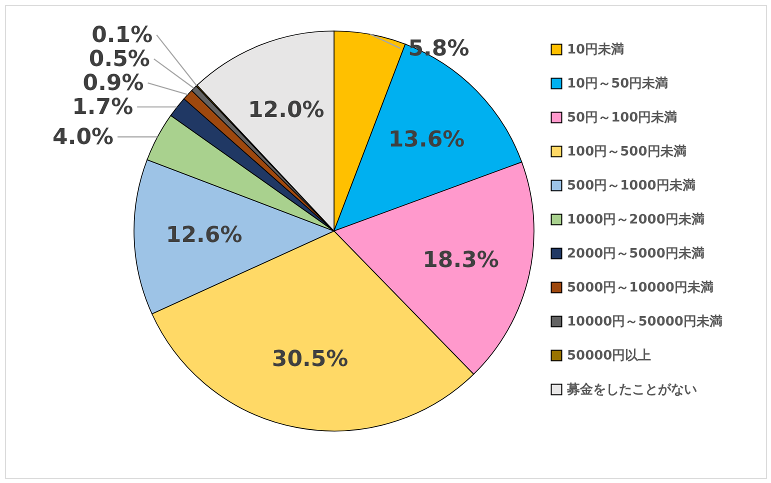  I want to click on data-label: 1.7%, so click(103, 107).